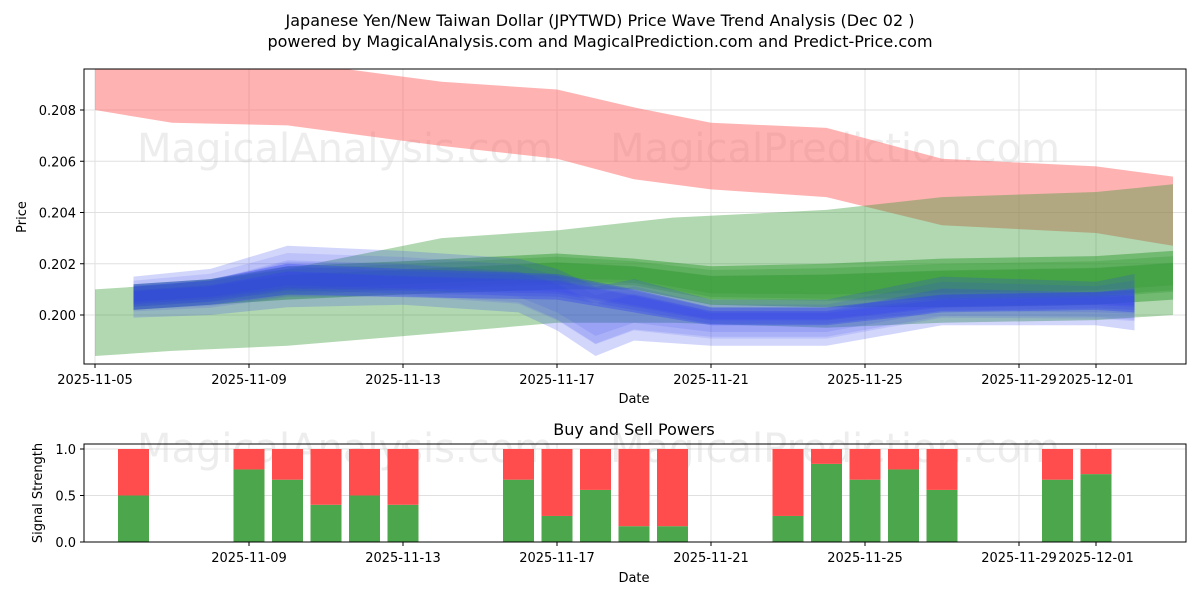  What do you see at coordinates (22, 217) in the screenshot?
I see `price-y-label: Price` at bounding box center [22, 217].